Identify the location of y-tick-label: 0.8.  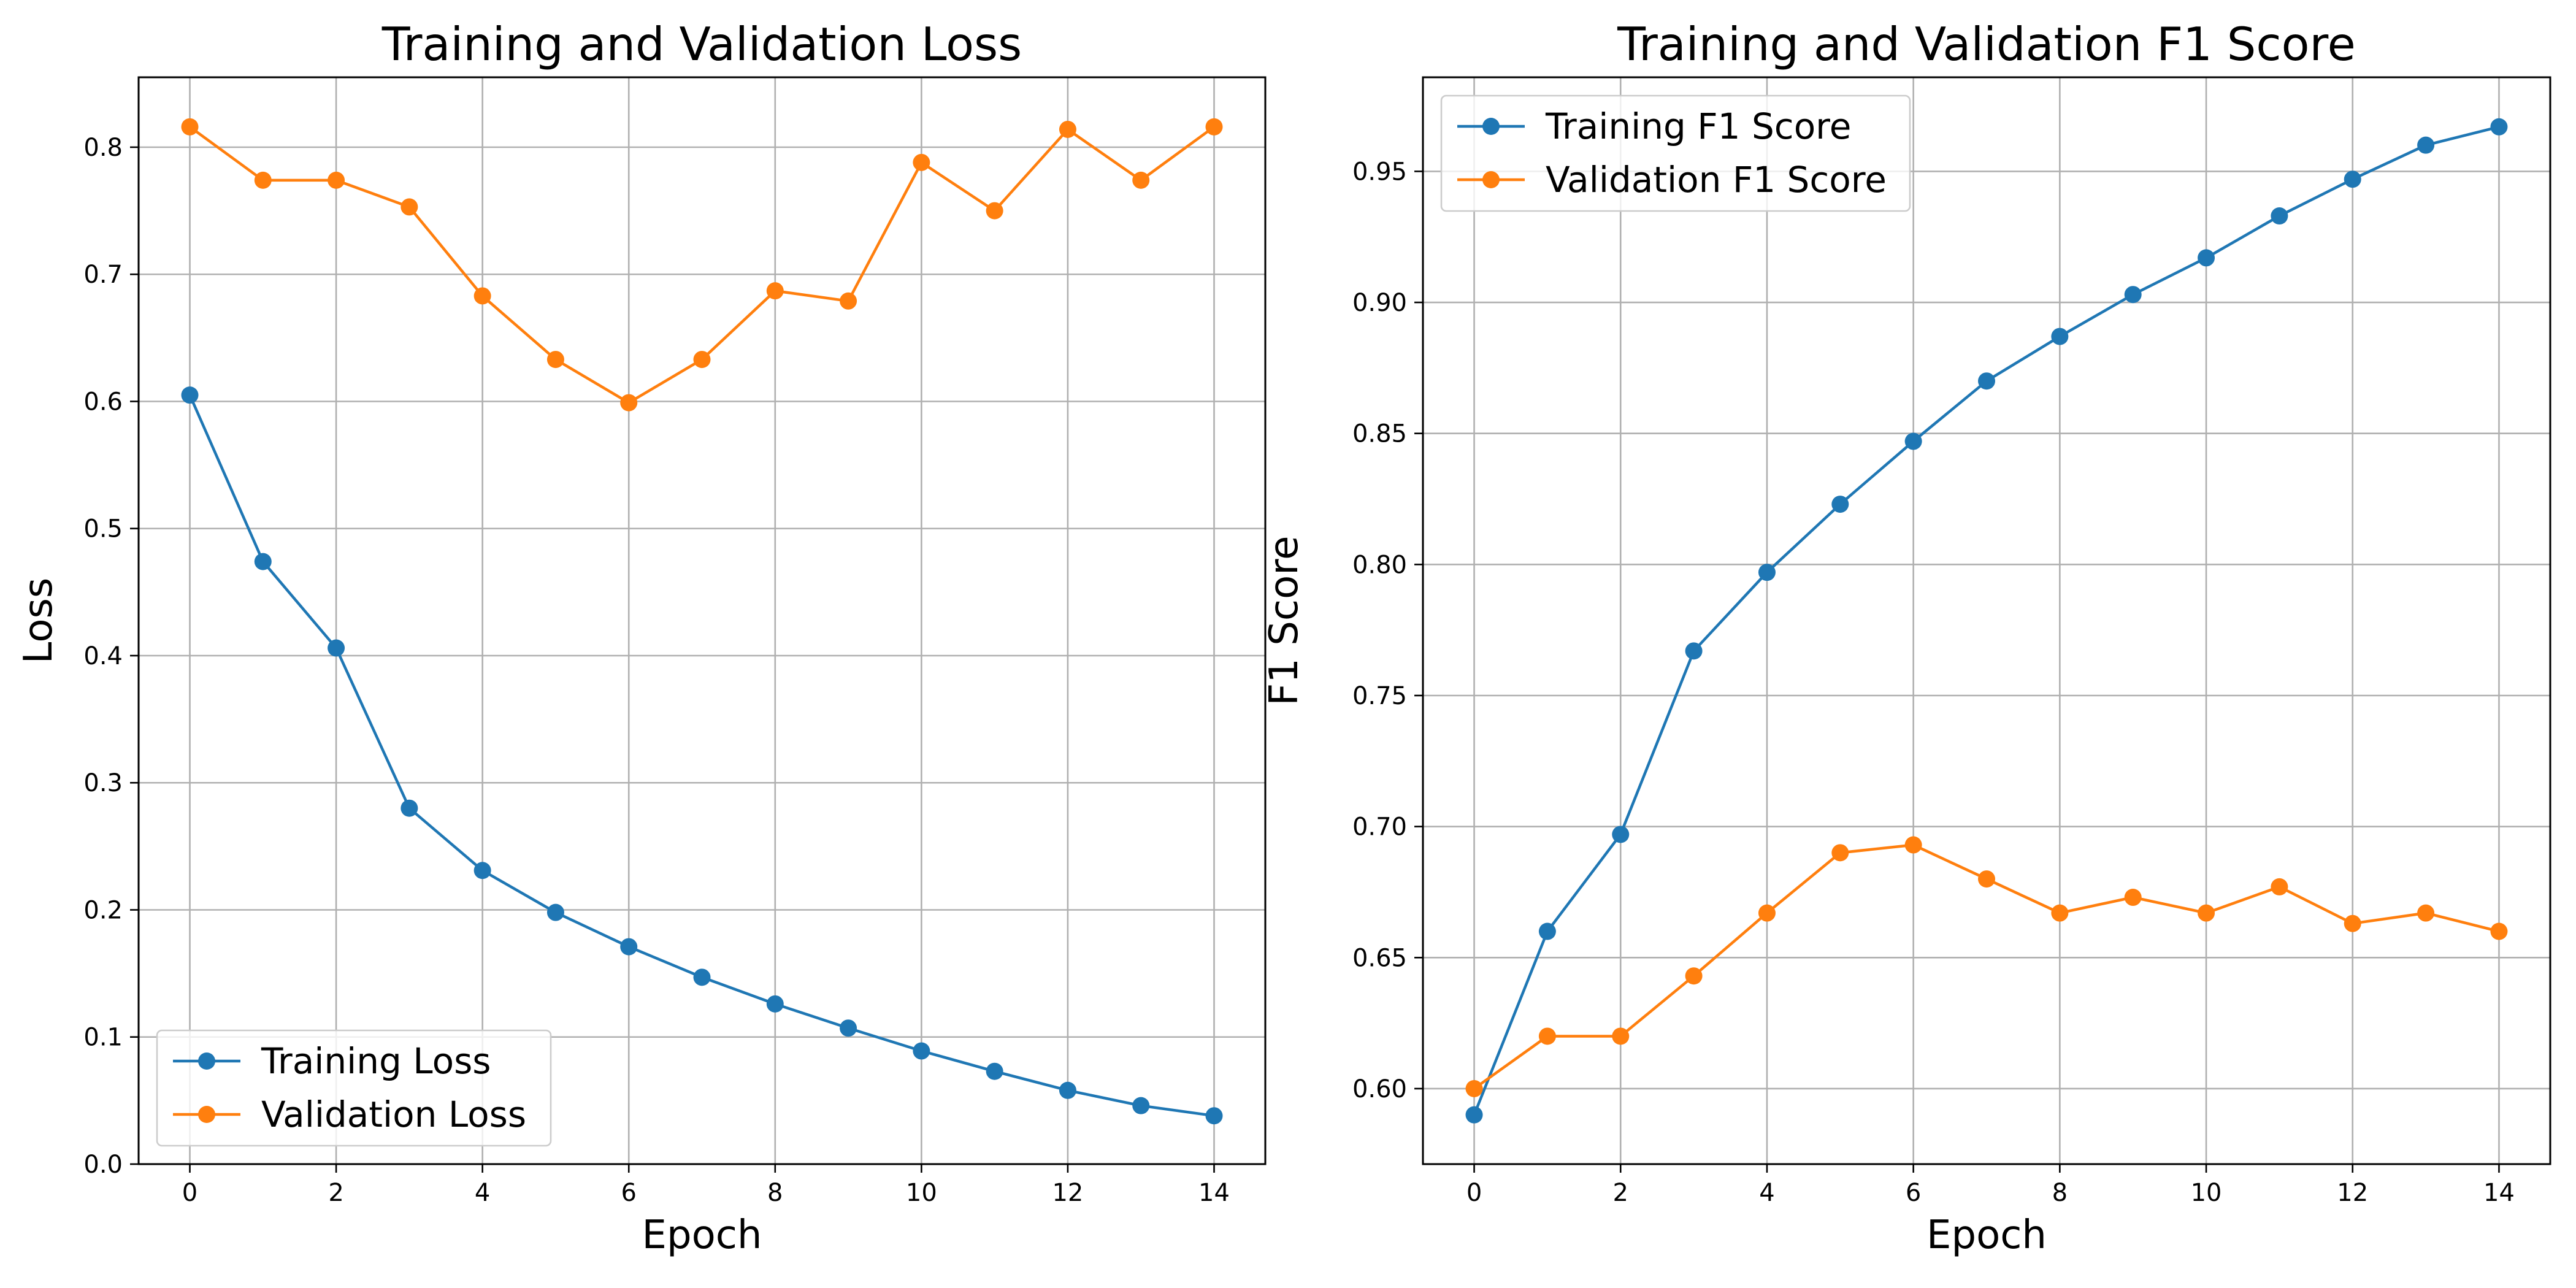
(103, 148).